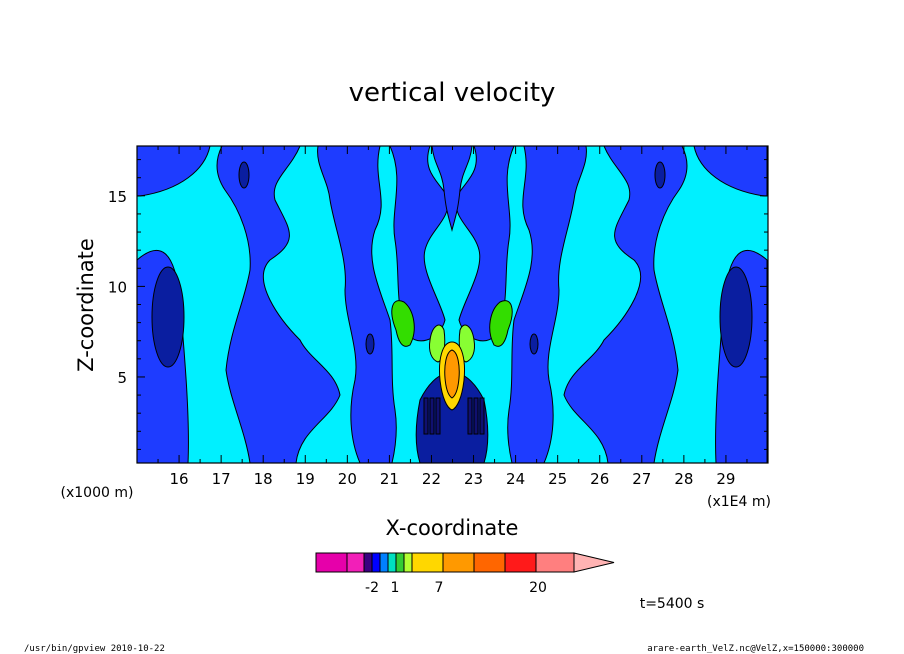 Image resolution: width=904 pixels, height=654 pixels. Describe the element at coordinates (538, 588) in the screenshot. I see `colorbar-label: 20` at that location.